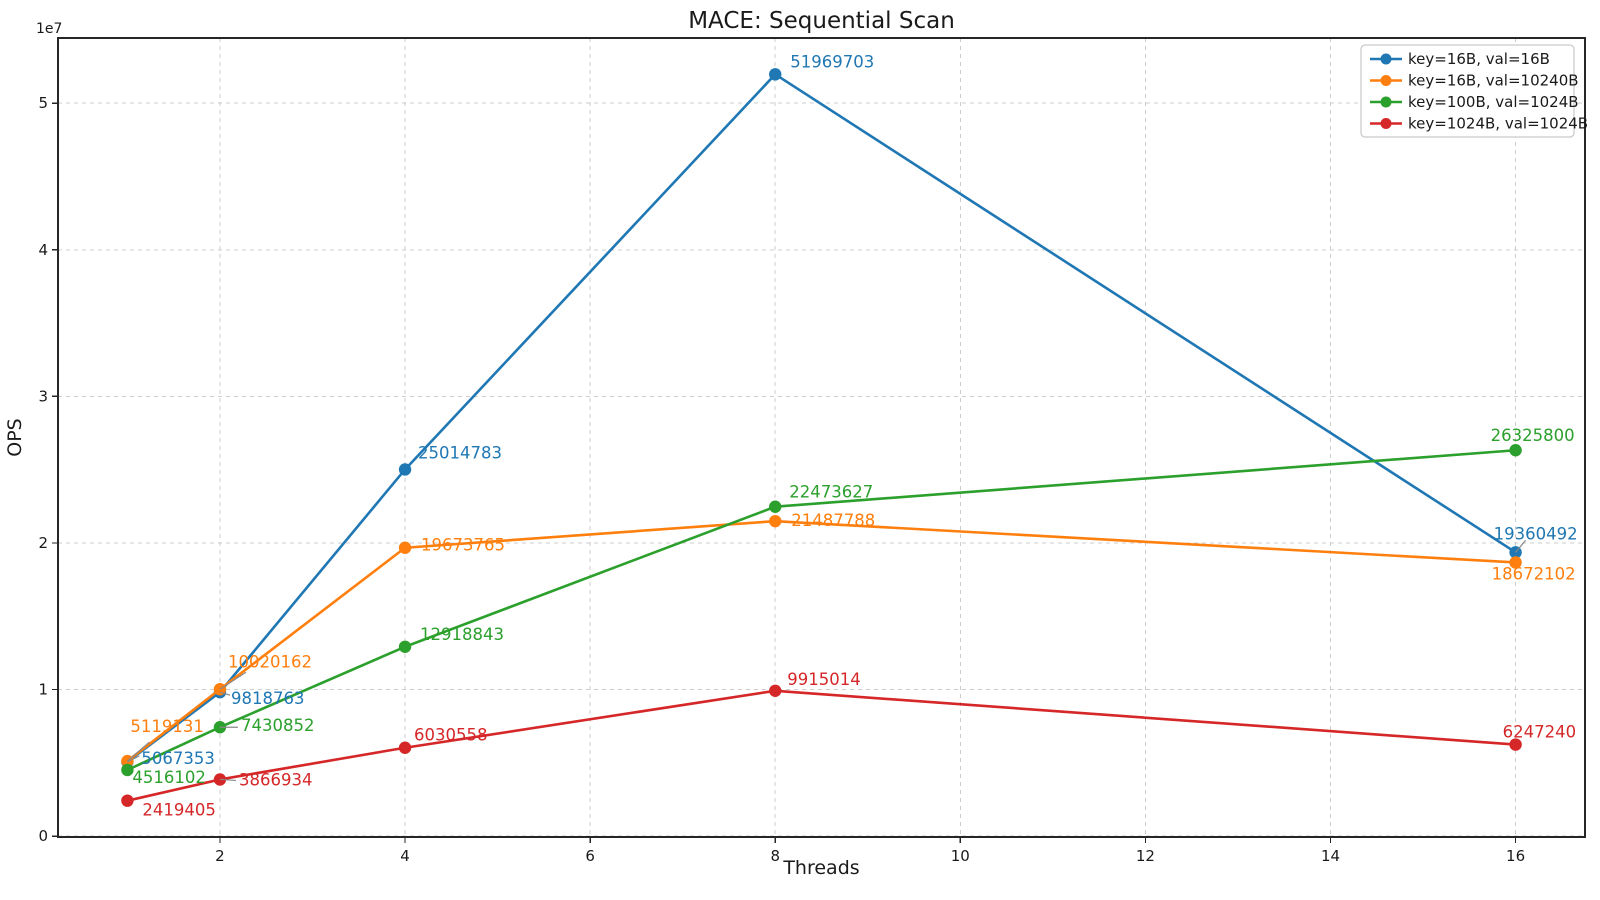 This screenshot has height=900, width=1600. What do you see at coordinates (1493, 102) in the screenshot?
I see `legend-label: key=100B, val=1024B` at bounding box center [1493, 102].